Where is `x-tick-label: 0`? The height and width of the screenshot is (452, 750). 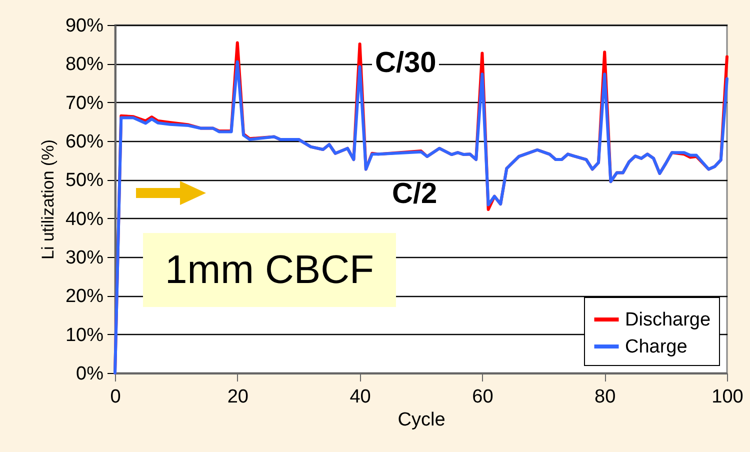 x-tick-label: 0 is located at coordinates (115, 397).